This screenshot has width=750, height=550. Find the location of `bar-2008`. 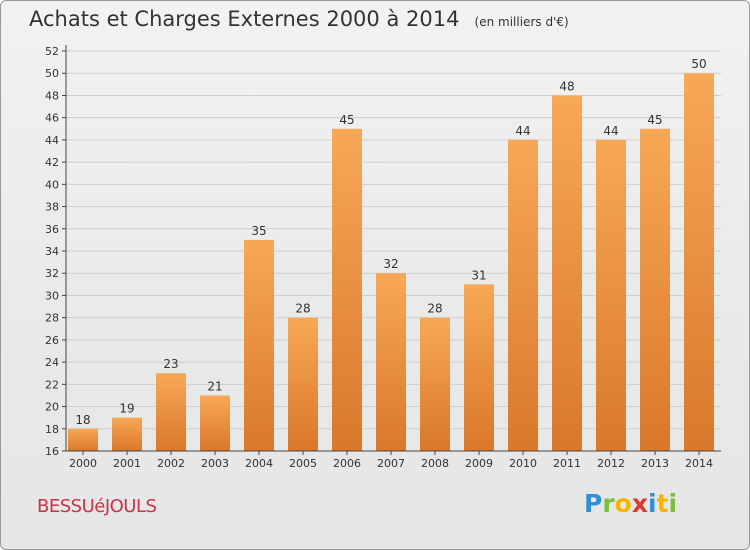

bar-2008 is located at coordinates (435, 384).